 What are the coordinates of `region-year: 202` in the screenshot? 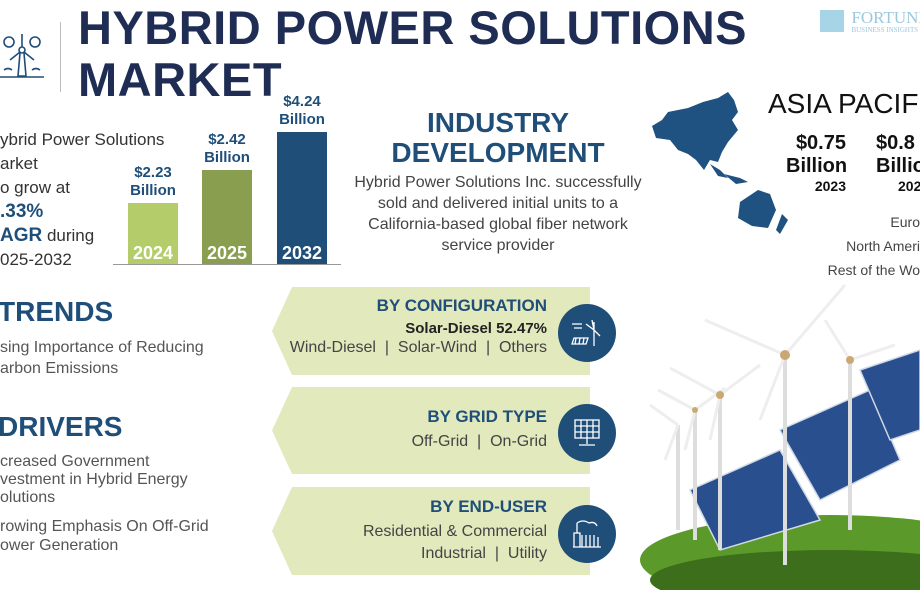 It's located at (909, 186).